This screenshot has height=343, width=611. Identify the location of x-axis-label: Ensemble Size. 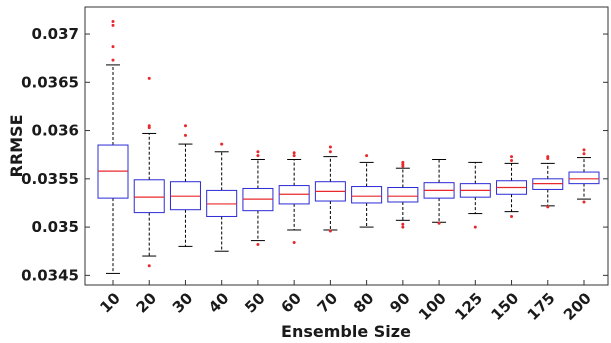
(346, 331).